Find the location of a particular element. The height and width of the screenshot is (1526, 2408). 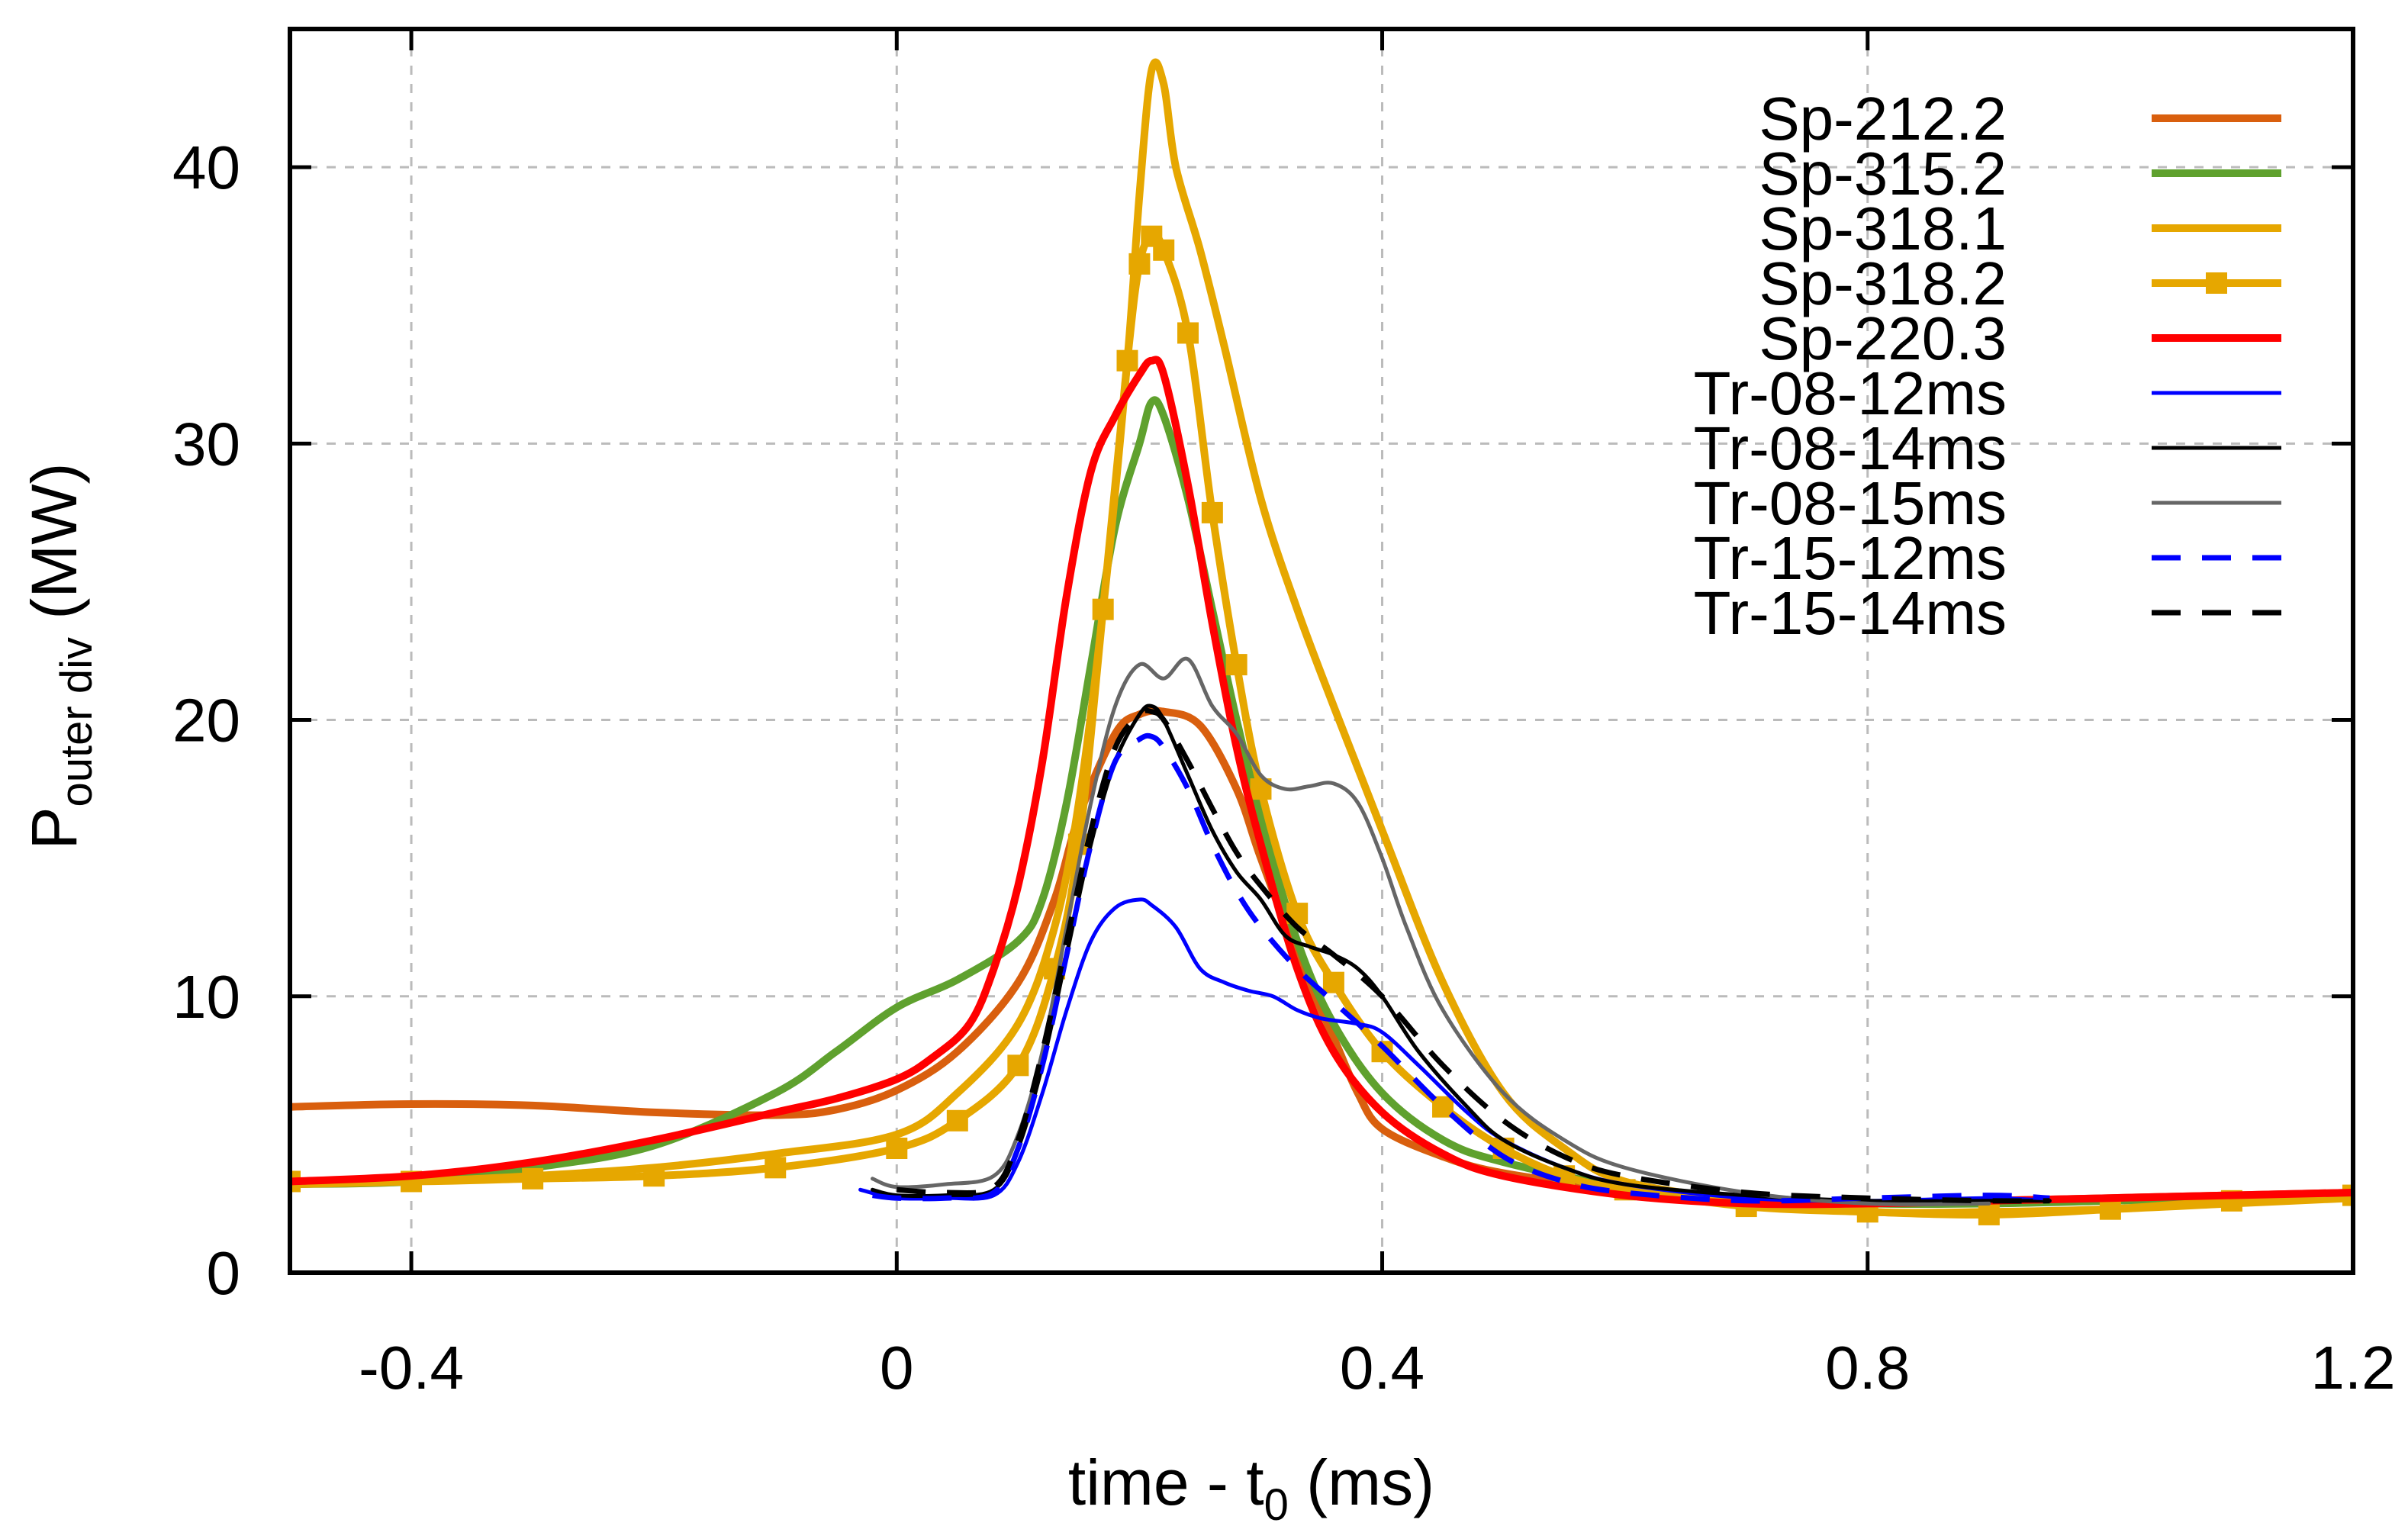

legend-label-tr-08-15ms: Tr-08-15ms is located at coordinates (1850, 503).